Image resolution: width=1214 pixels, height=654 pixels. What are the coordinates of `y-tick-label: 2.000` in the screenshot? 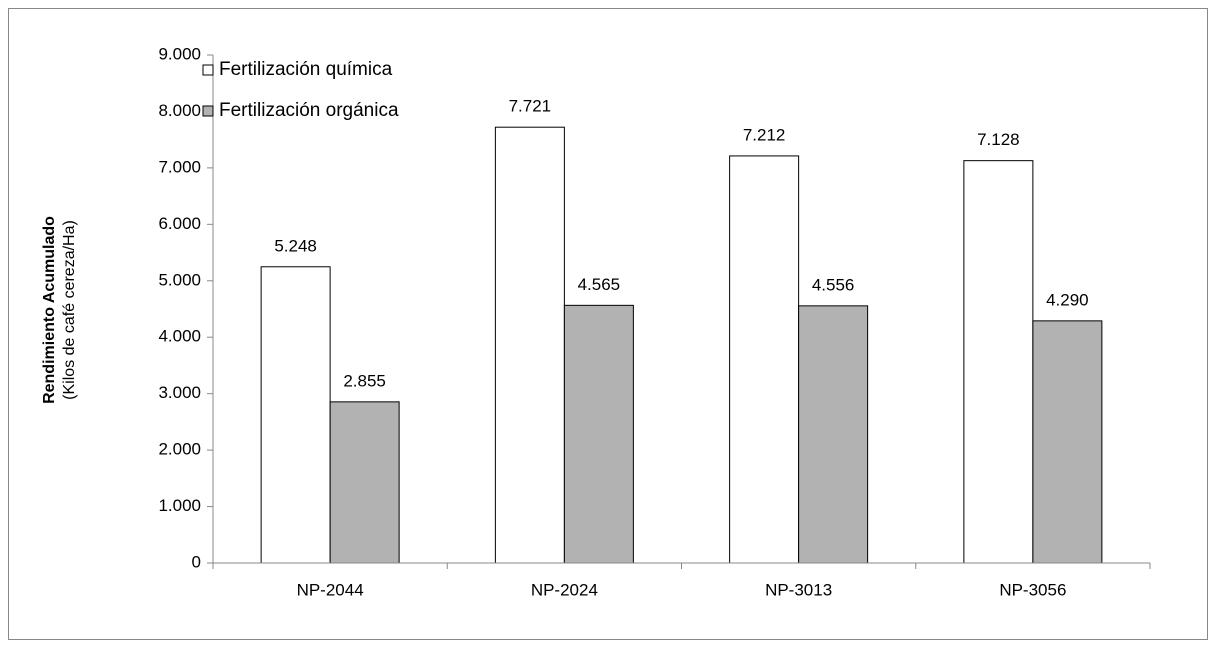 It's located at (179, 449).